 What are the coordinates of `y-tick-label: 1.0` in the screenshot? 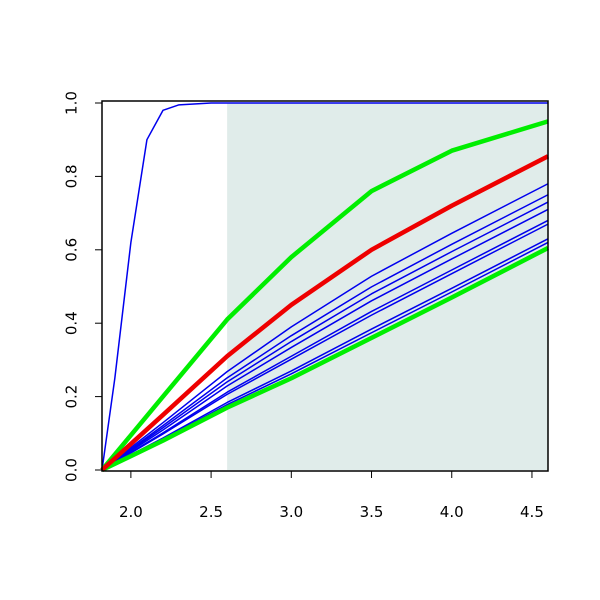 It's located at (72, 103).